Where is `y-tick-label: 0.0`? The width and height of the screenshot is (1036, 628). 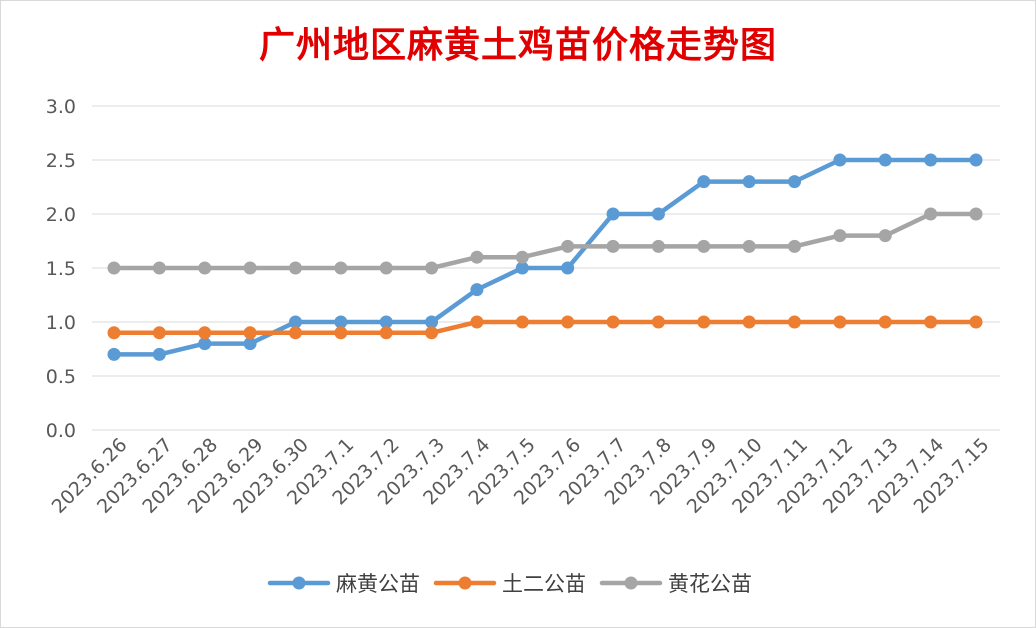 y-tick-label: 0.0 is located at coordinates (61, 431).